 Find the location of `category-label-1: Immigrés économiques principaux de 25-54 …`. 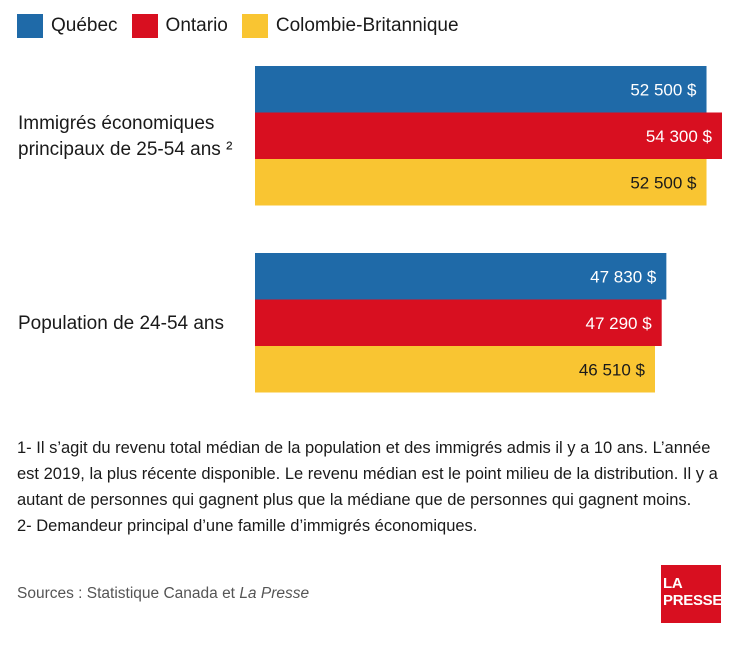

category-label-1: Immigrés économiques principaux de 25-54 … is located at coordinates (125, 136).